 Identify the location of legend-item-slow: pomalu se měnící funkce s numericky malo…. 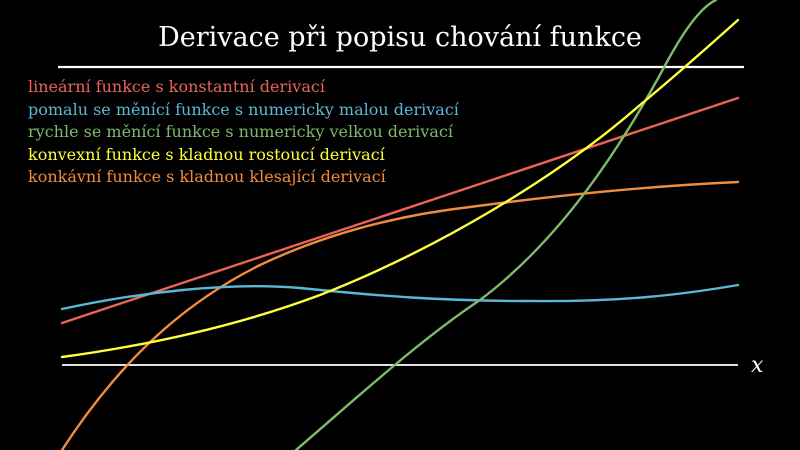
(243, 109).